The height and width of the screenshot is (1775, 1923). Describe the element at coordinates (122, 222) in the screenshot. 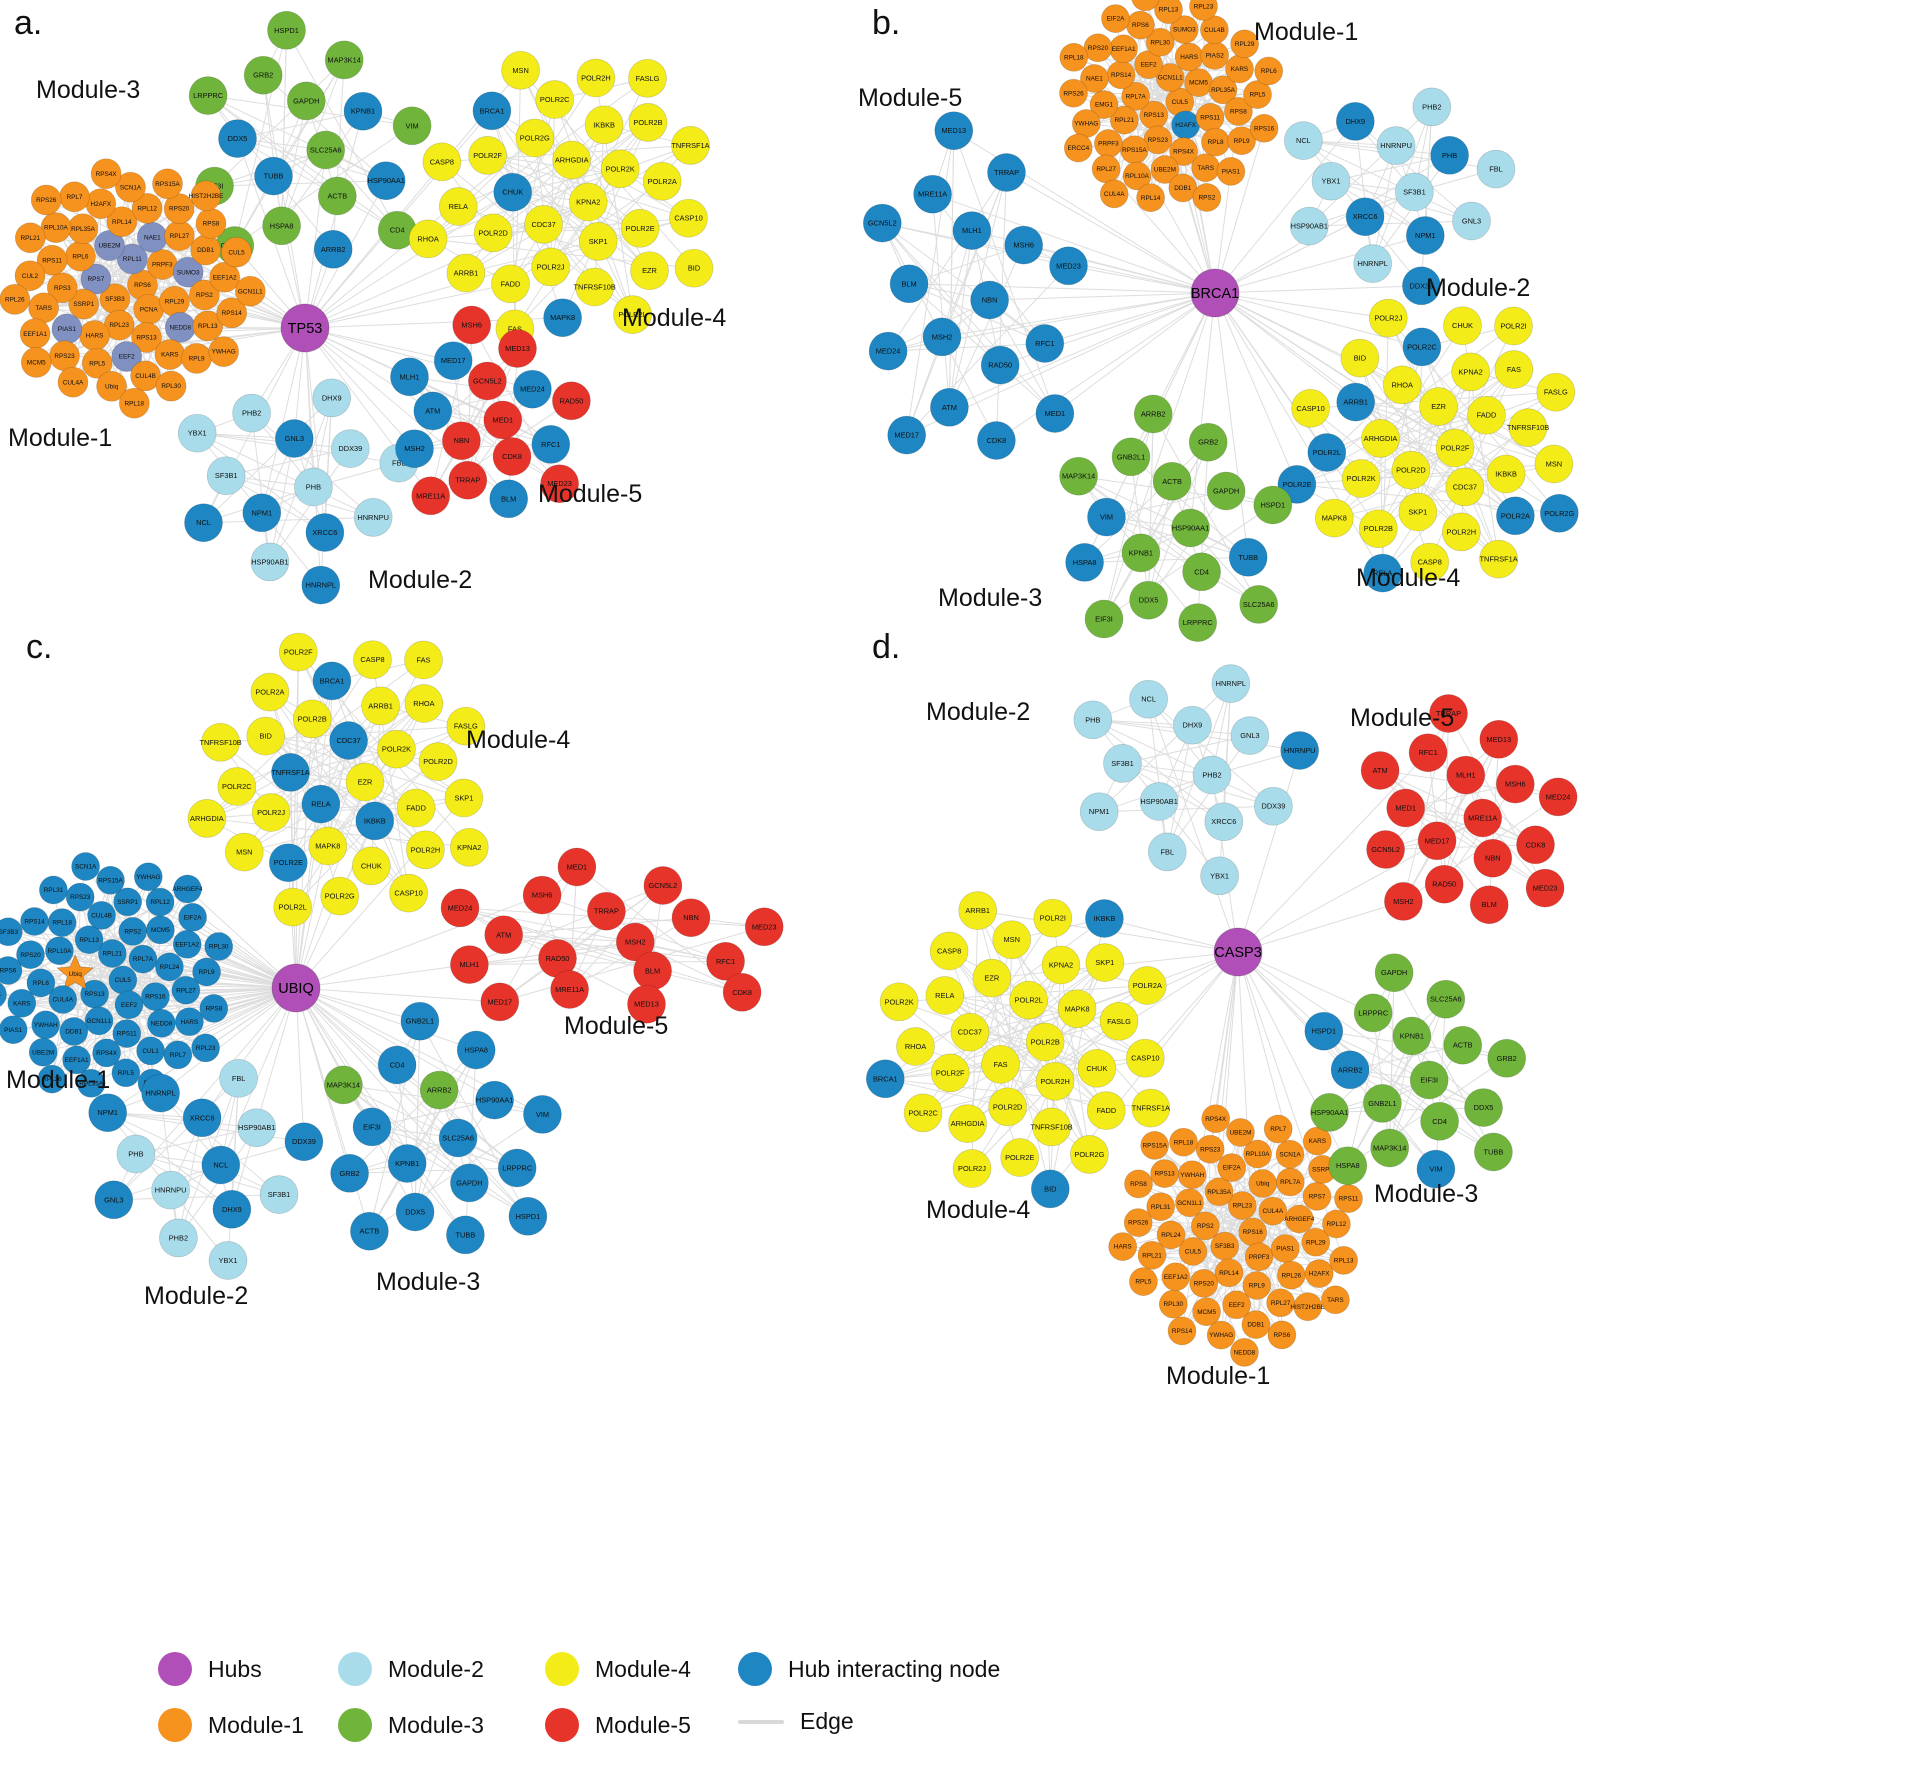

I see `gene-node: RPL14` at that location.